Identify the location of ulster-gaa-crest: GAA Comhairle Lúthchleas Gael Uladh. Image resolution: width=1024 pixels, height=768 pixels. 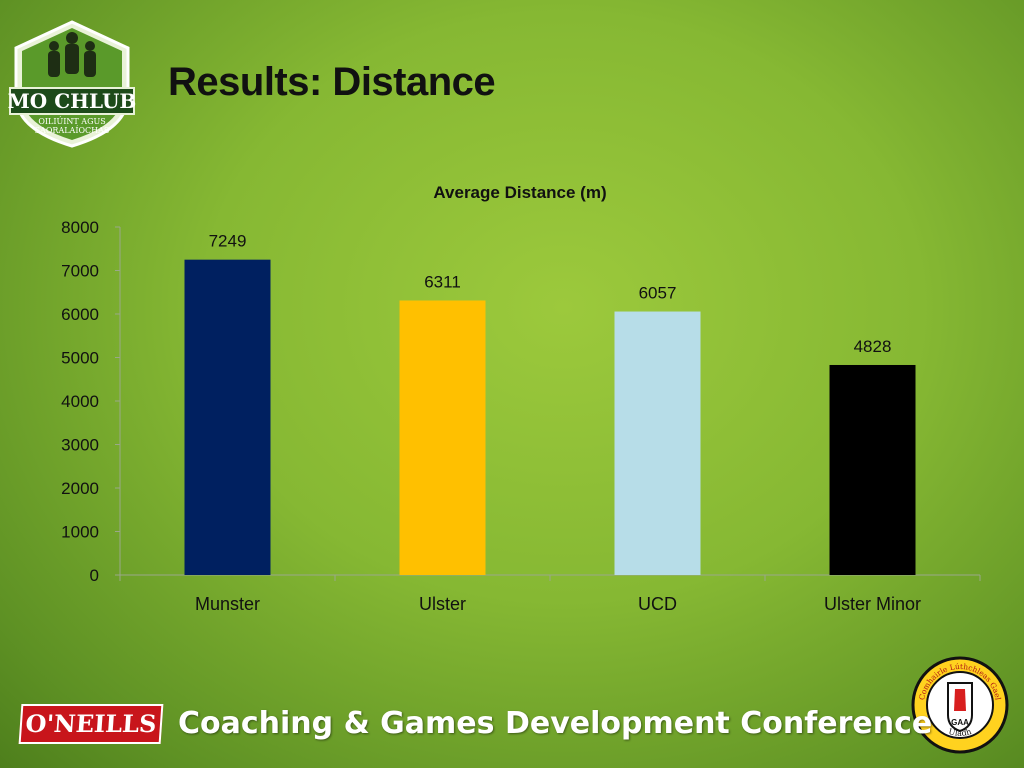
(960, 705).